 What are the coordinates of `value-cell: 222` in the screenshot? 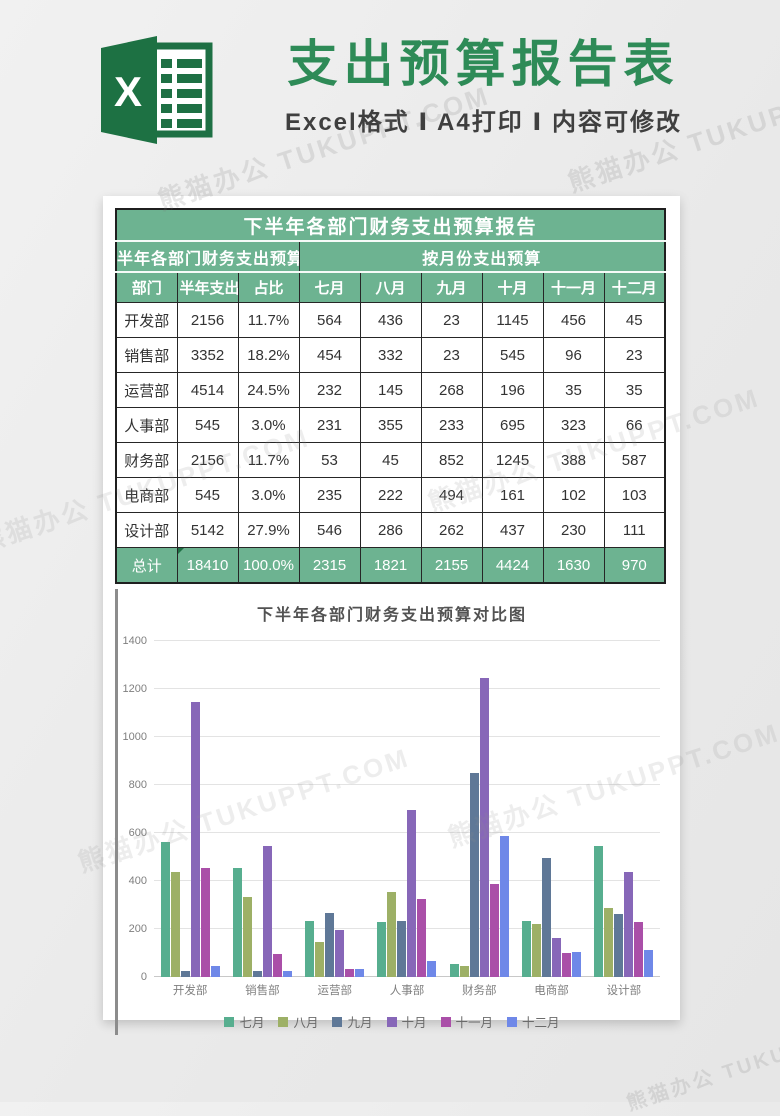 It's located at (390, 495).